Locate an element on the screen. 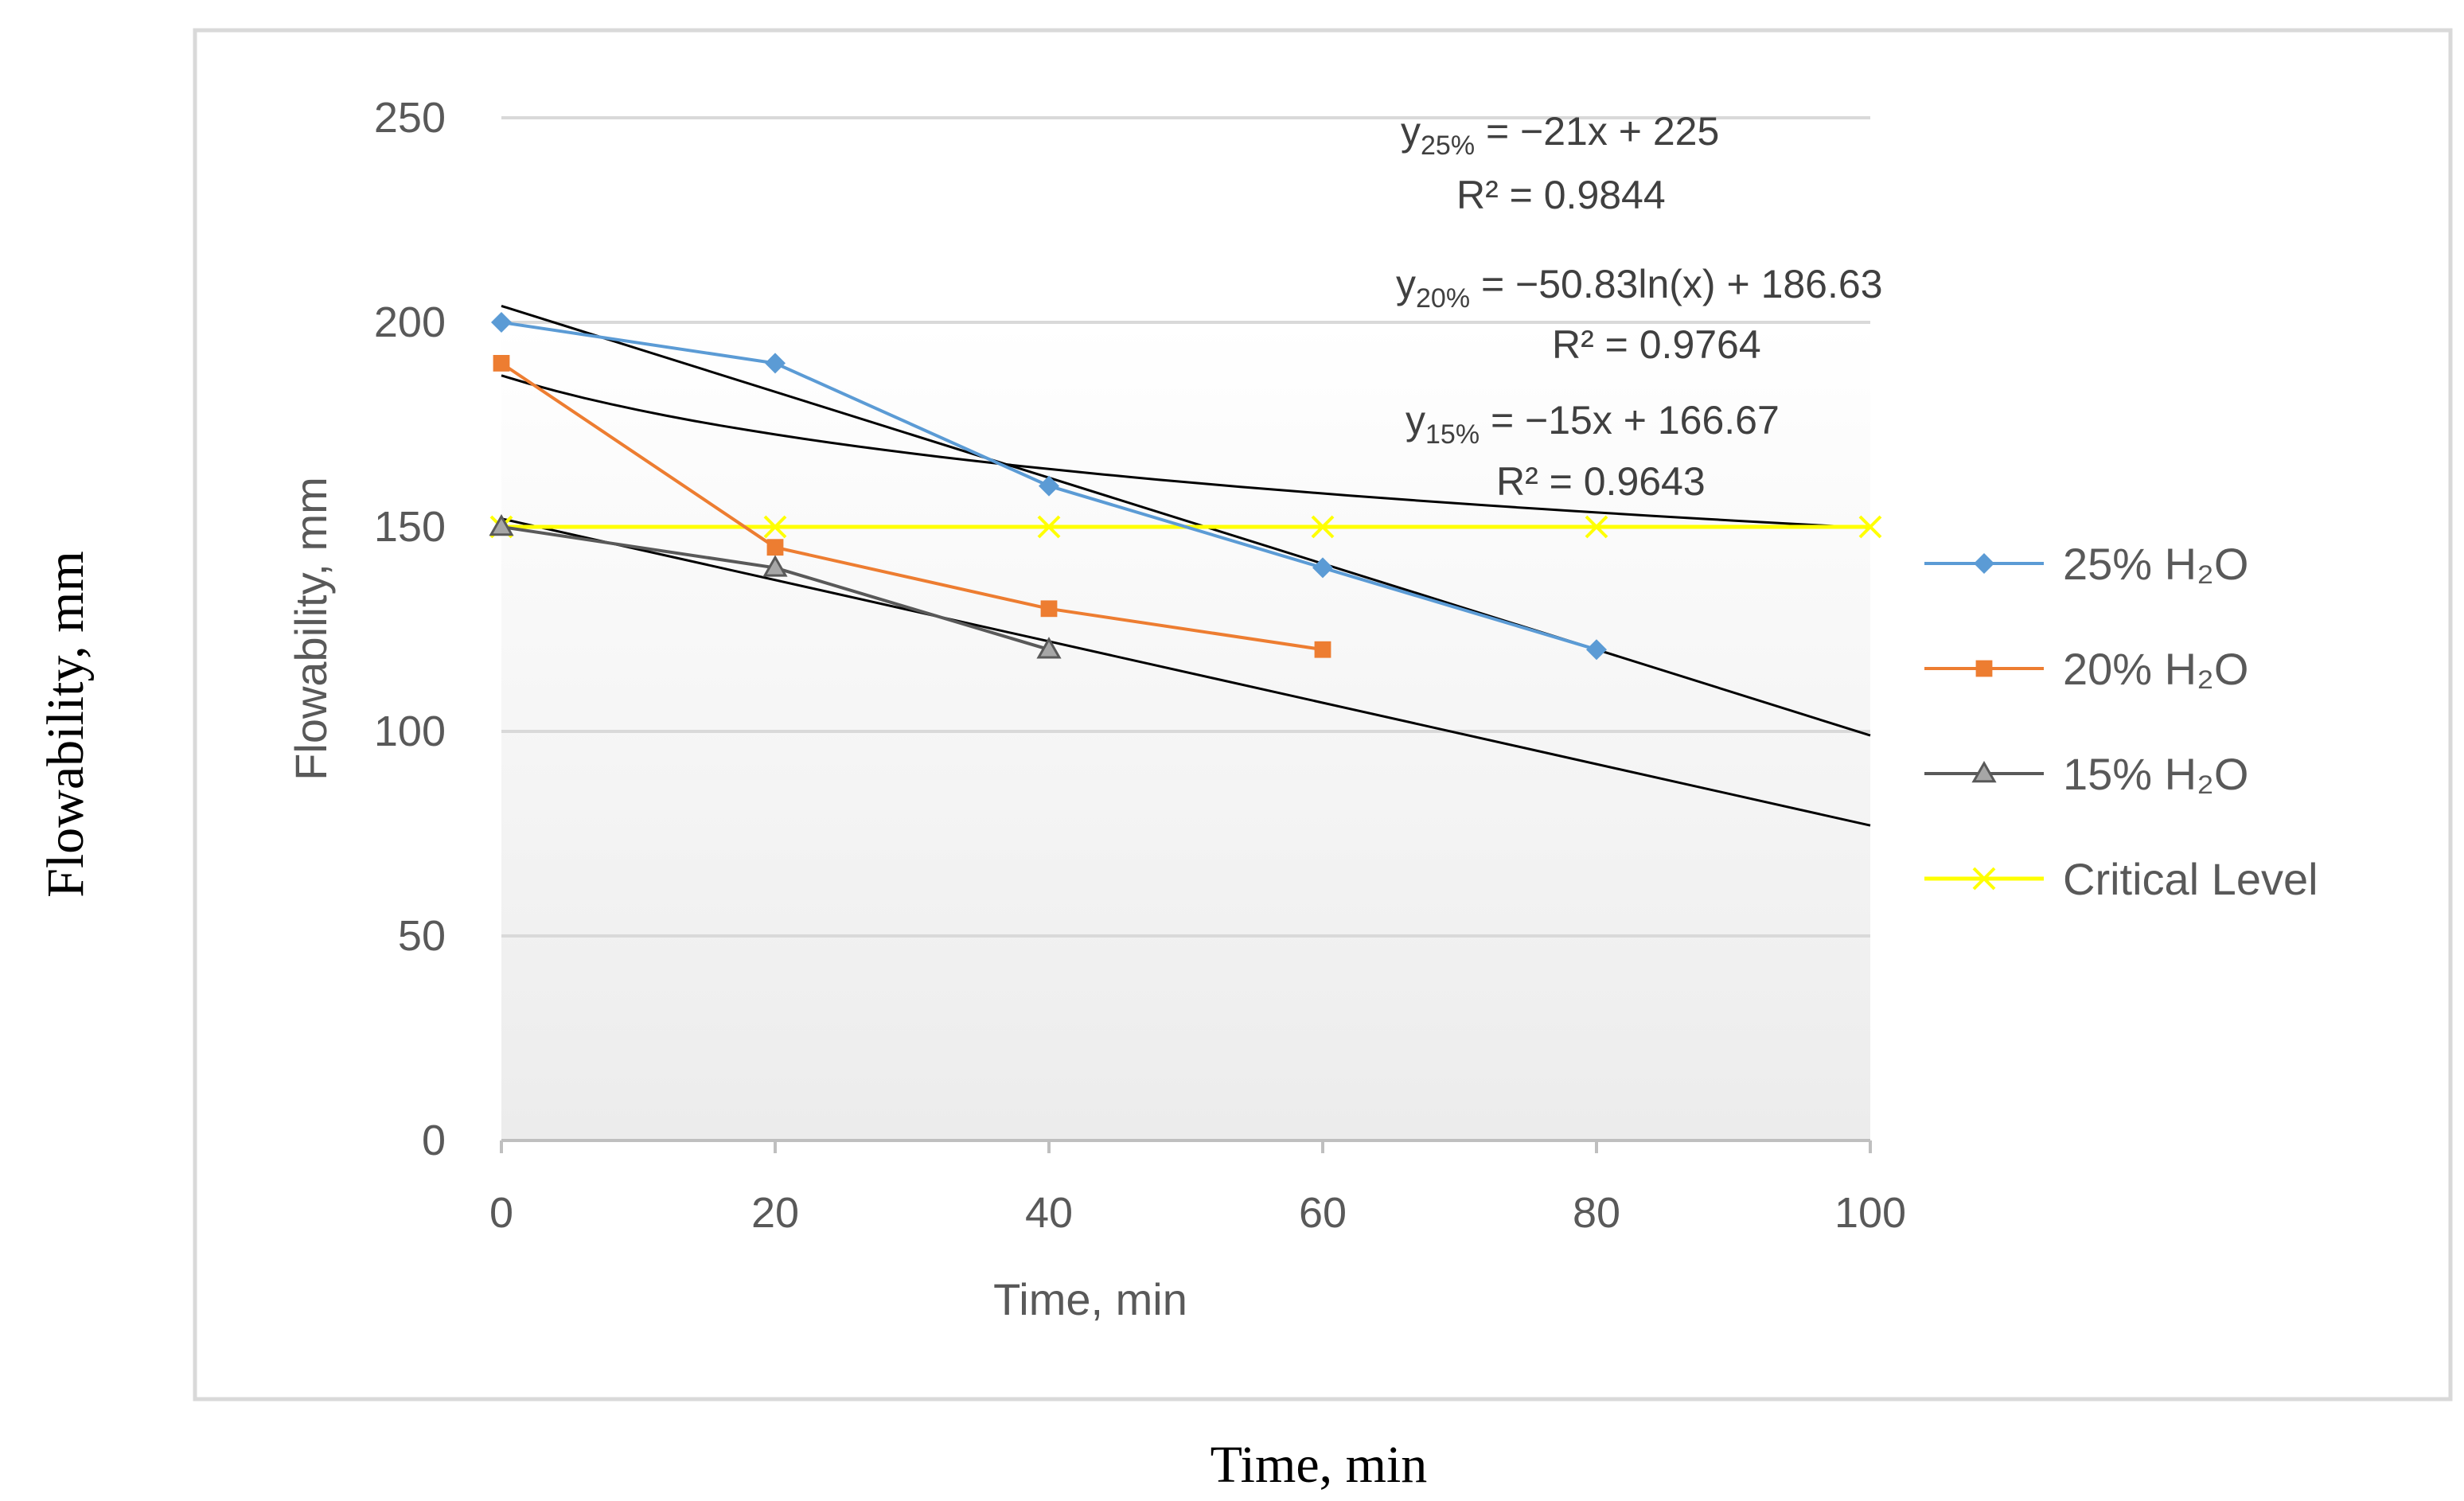  svg-text: R² = 0.9643 is located at coordinates (1601, 482).